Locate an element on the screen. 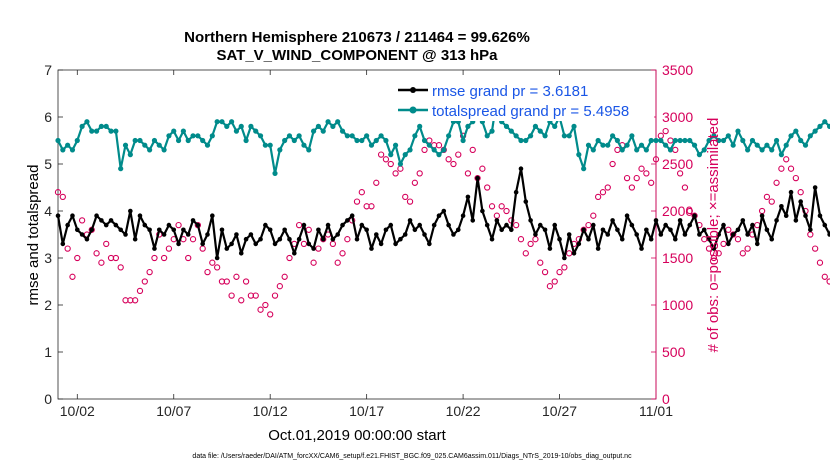 The image size is (830, 470). y-left-tick-label: 2 is located at coordinates (48, 305).